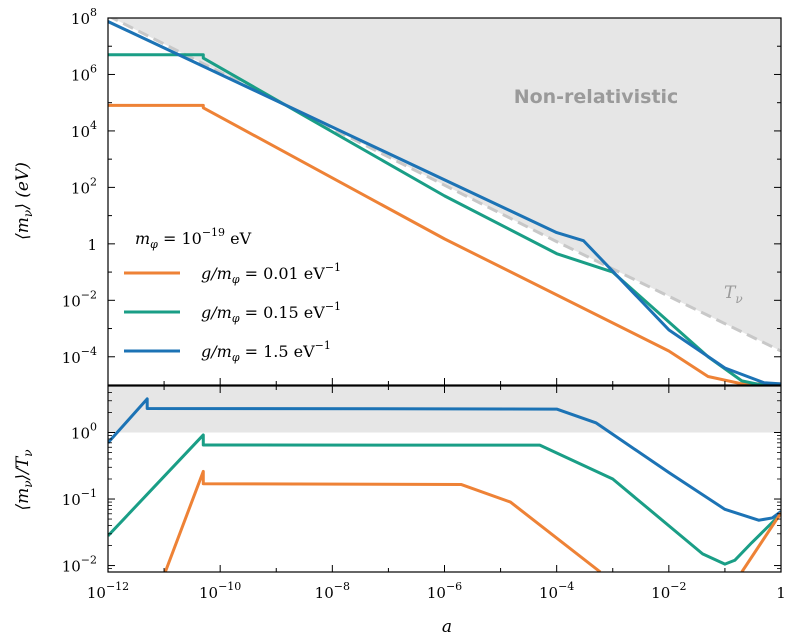  What do you see at coordinates (93, 427) in the screenshot?
I see `tick-exp: 0` at bounding box center [93, 427].